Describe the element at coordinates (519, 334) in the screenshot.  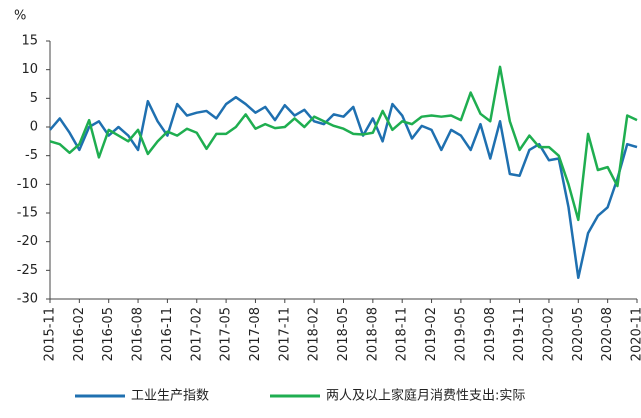
I see `x-tick-label: 2019-11` at that location.